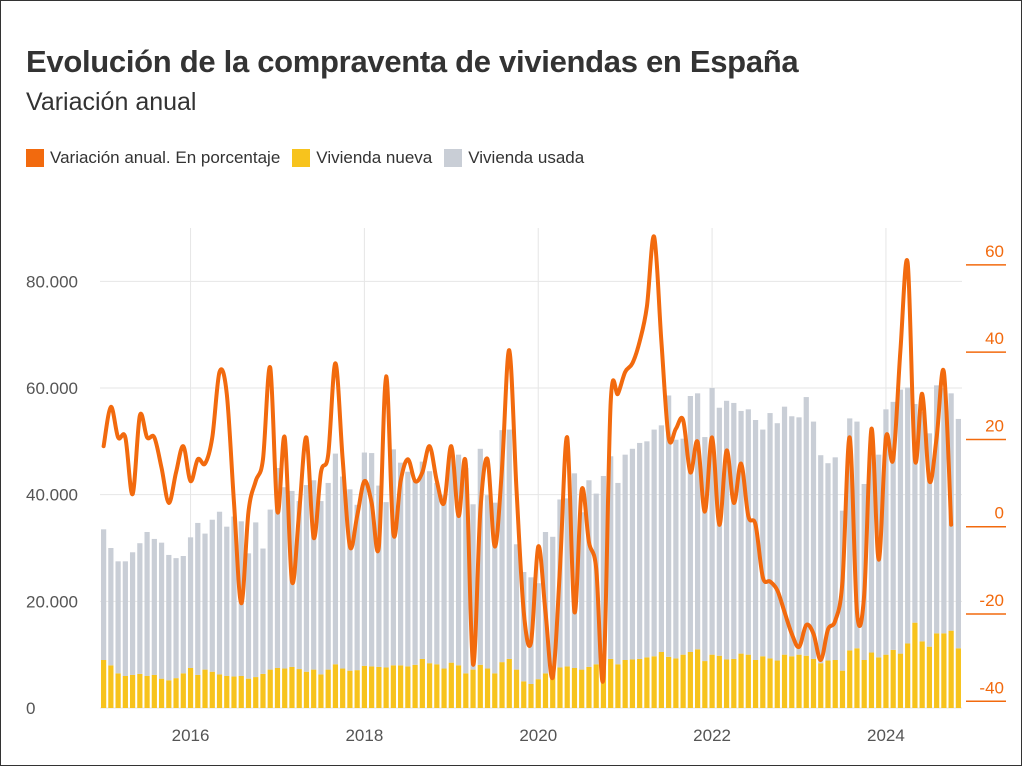 The height and width of the screenshot is (768, 1024). Describe the element at coordinates (153, 158) in the screenshot. I see `legend-item-variacion: Variación anual. En porcentaje` at that location.